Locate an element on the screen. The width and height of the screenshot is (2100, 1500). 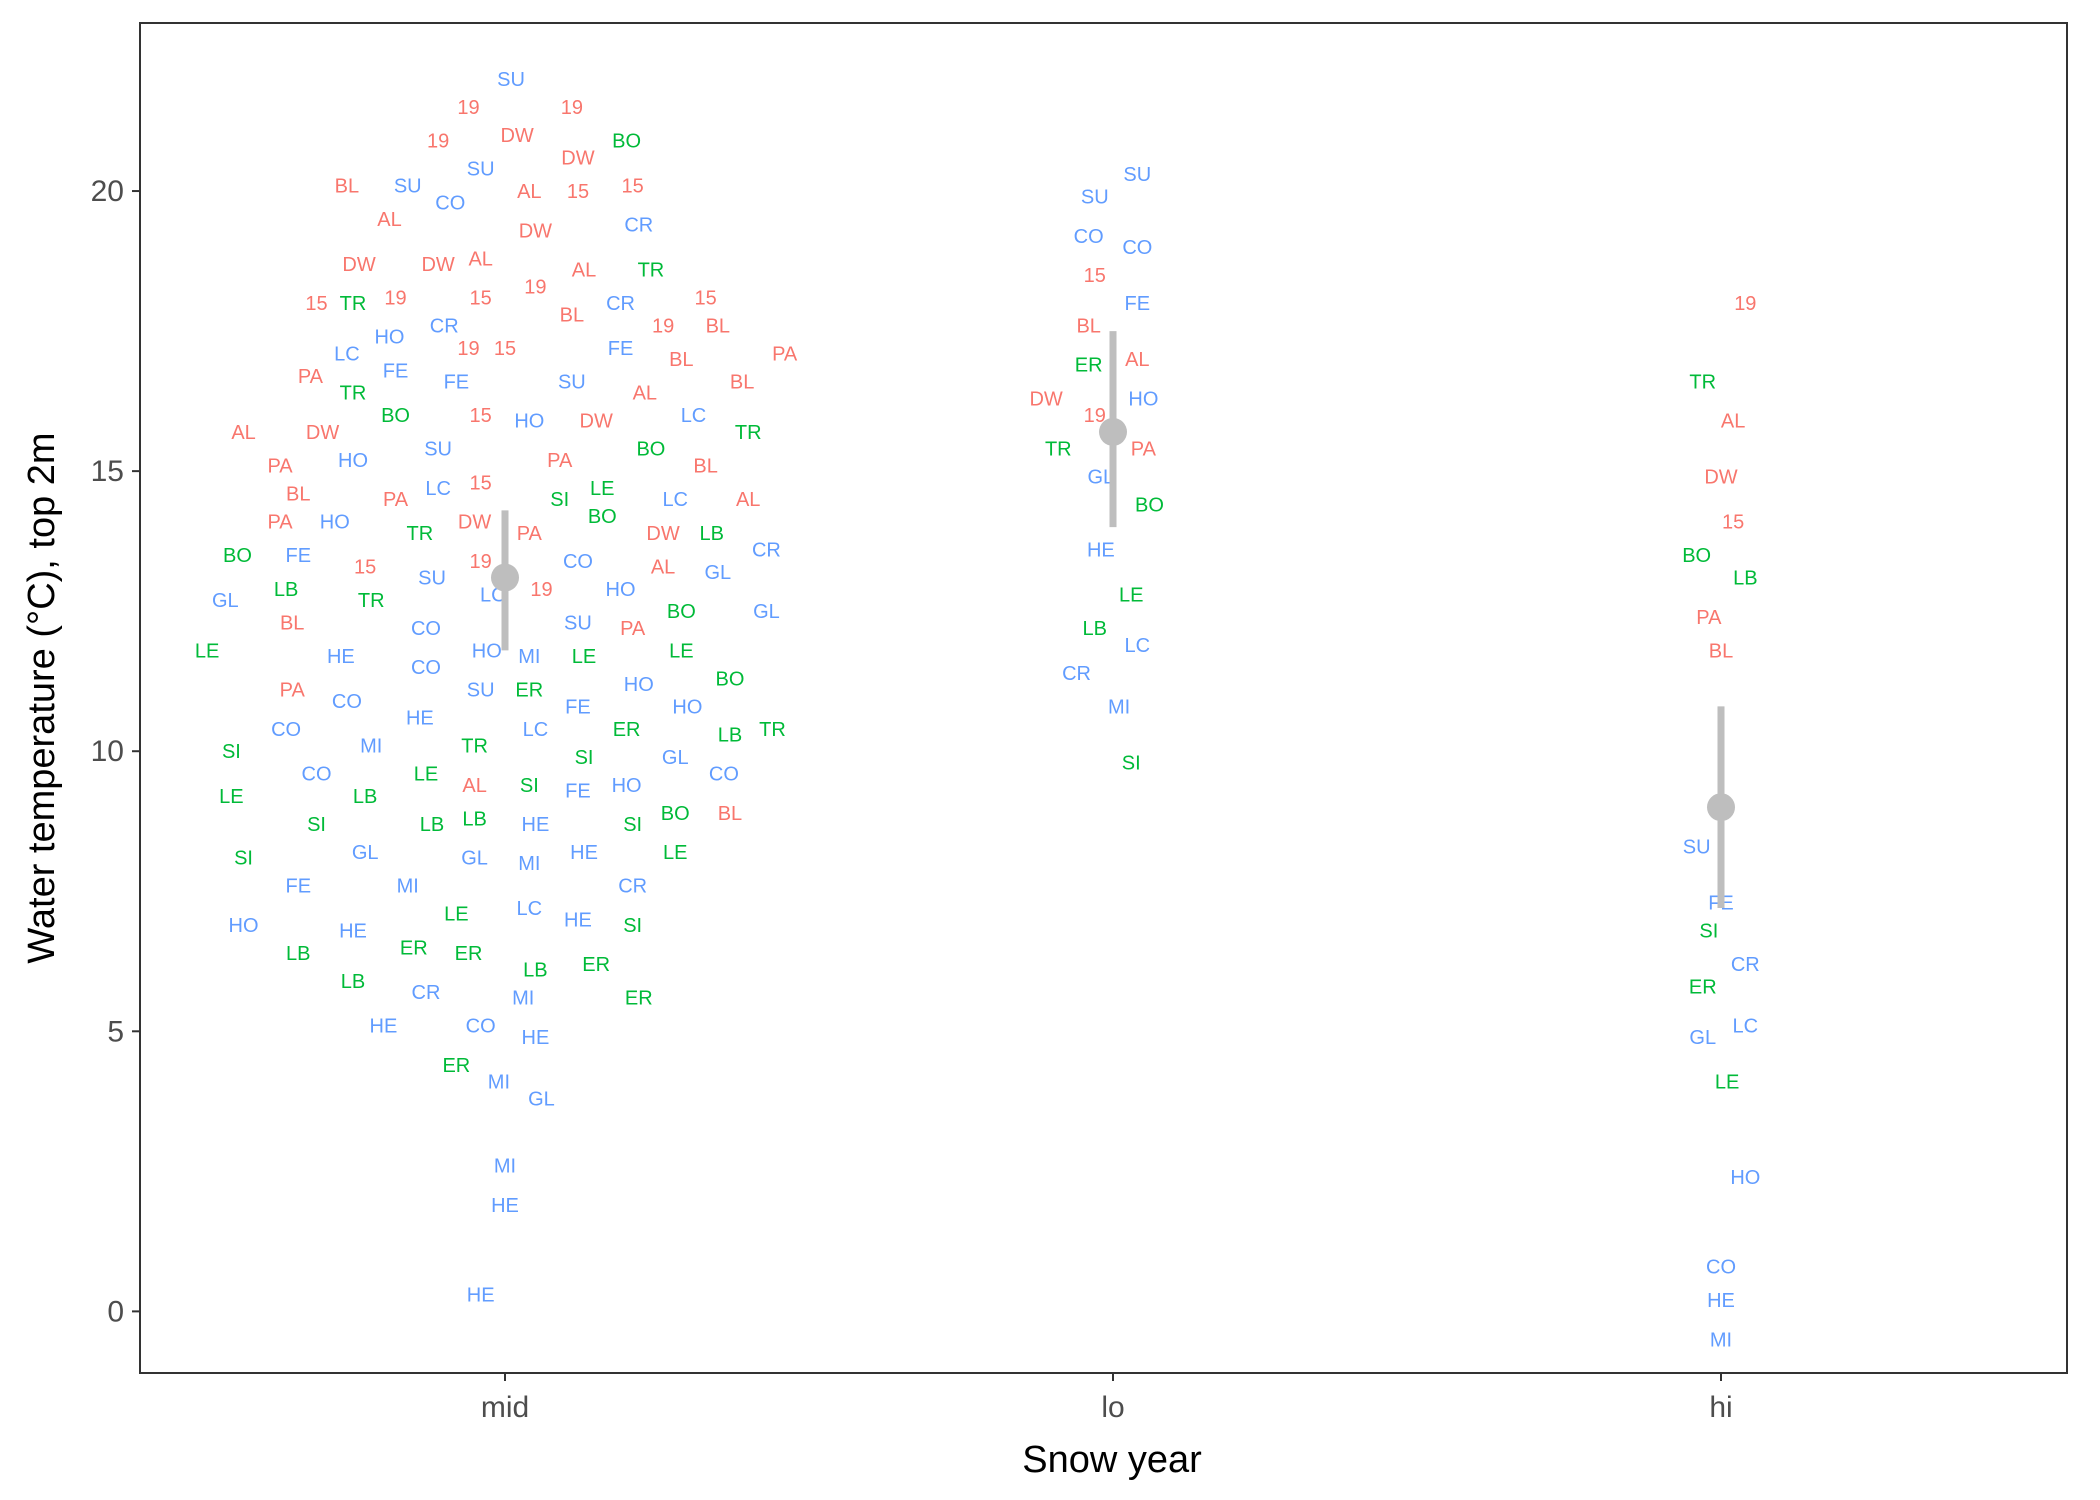
y-tick-label: 10 is located at coordinates (107, 751).